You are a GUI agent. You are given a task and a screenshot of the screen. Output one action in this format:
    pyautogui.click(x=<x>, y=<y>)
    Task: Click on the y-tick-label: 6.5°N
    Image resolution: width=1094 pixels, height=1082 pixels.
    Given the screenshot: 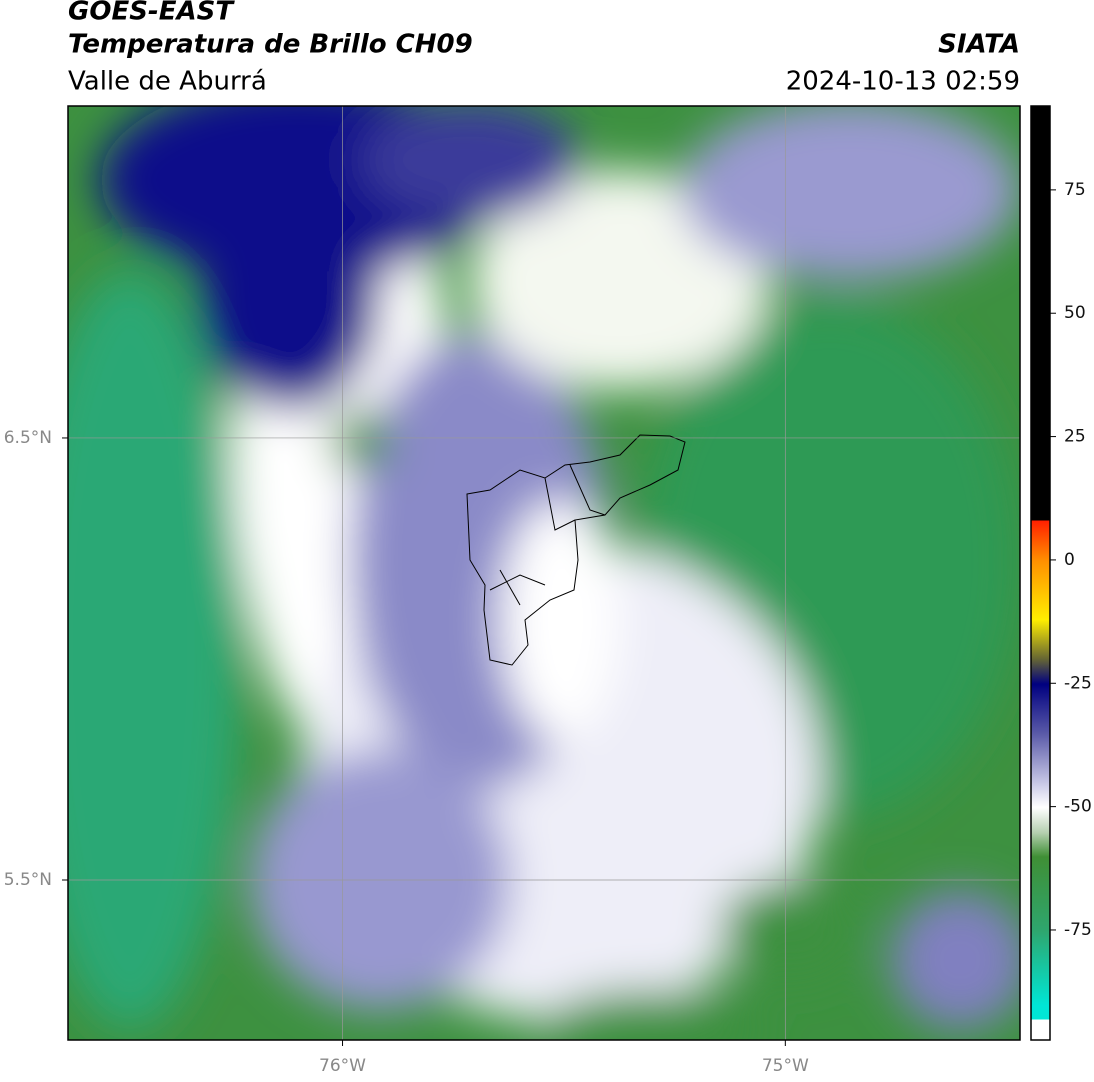 What is the action you would take?
    pyautogui.click(x=28, y=438)
    